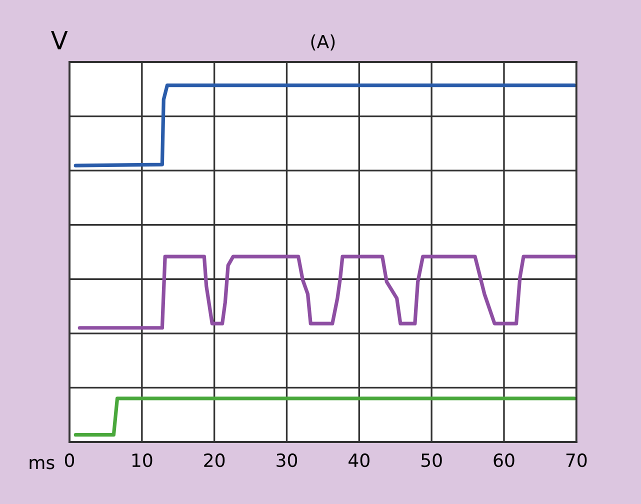 The image size is (641, 504). What do you see at coordinates (59, 40) in the screenshot?
I see `y-axis-title: V` at bounding box center [59, 40].